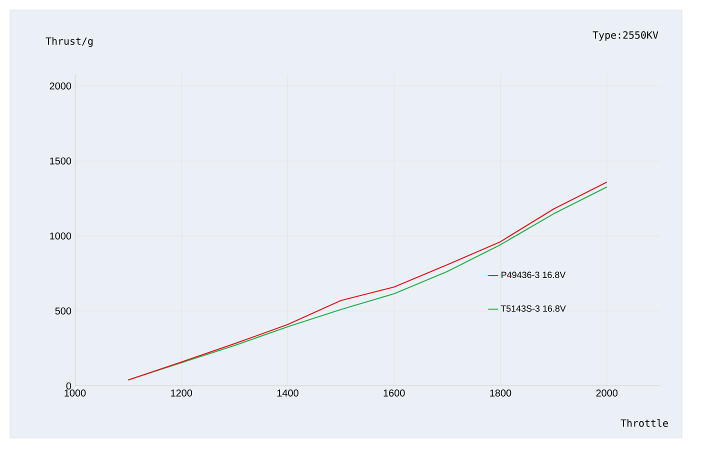  What do you see at coordinates (394, 393) in the screenshot?
I see `x-tick-label: 1600` at bounding box center [394, 393].